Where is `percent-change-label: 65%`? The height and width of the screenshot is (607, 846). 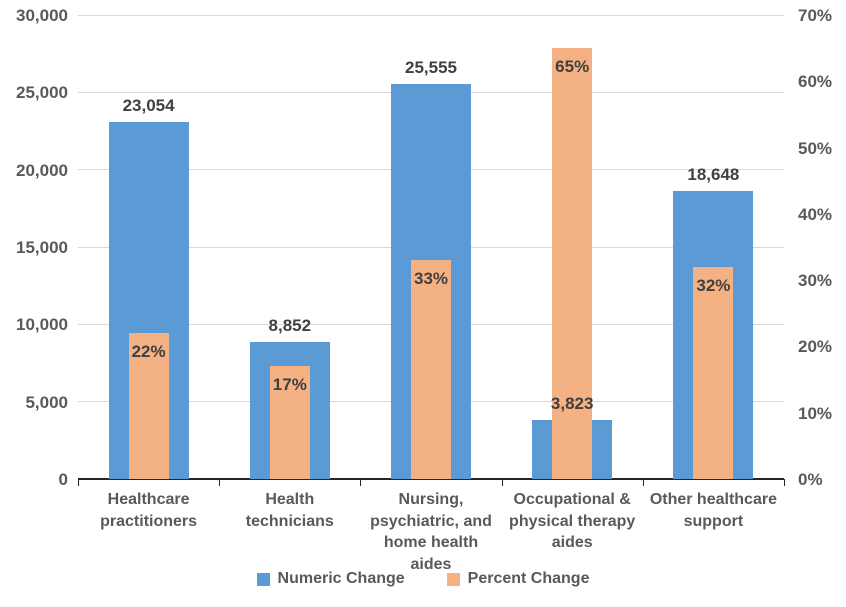
percent-change-label: 65% is located at coordinates (572, 67).